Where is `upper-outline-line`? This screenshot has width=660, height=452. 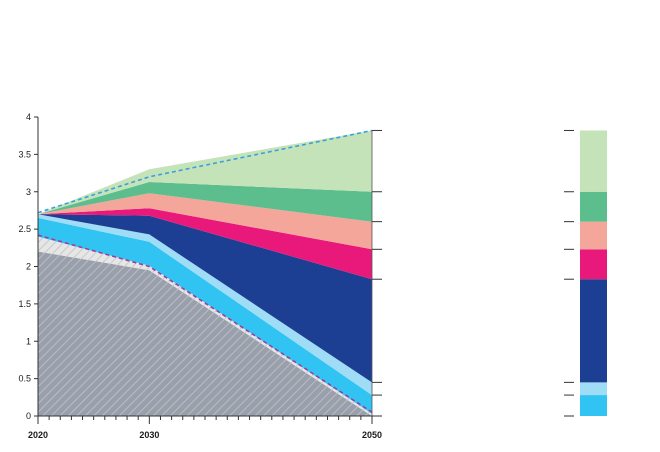
upper-outline-line is located at coordinates (205, 171).